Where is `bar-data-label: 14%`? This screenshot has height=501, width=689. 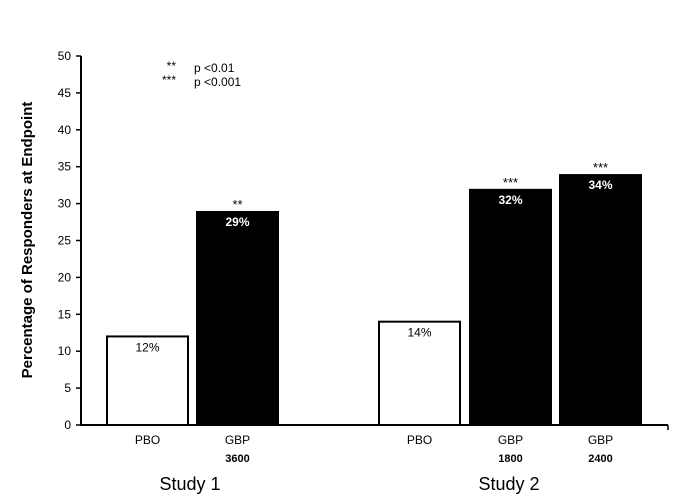
bar-data-label: 14% is located at coordinates (419, 333).